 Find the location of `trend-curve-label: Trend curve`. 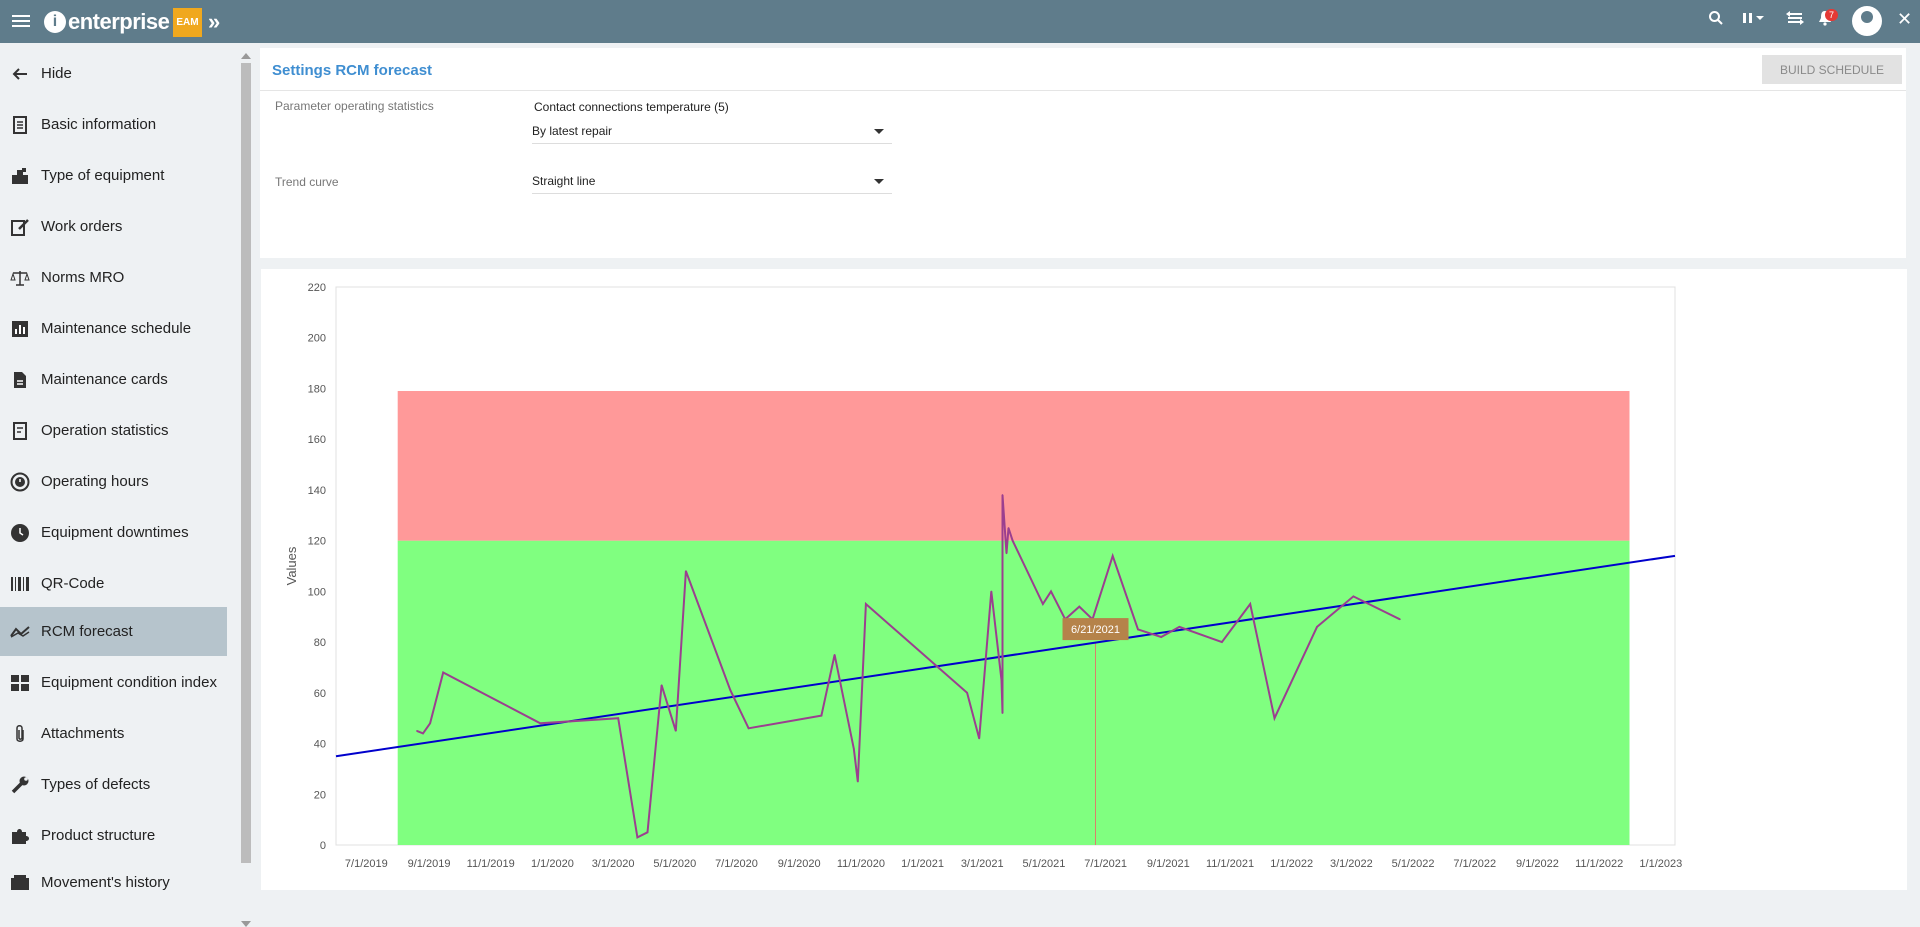

trend-curve-label: Trend curve is located at coordinates (307, 182).